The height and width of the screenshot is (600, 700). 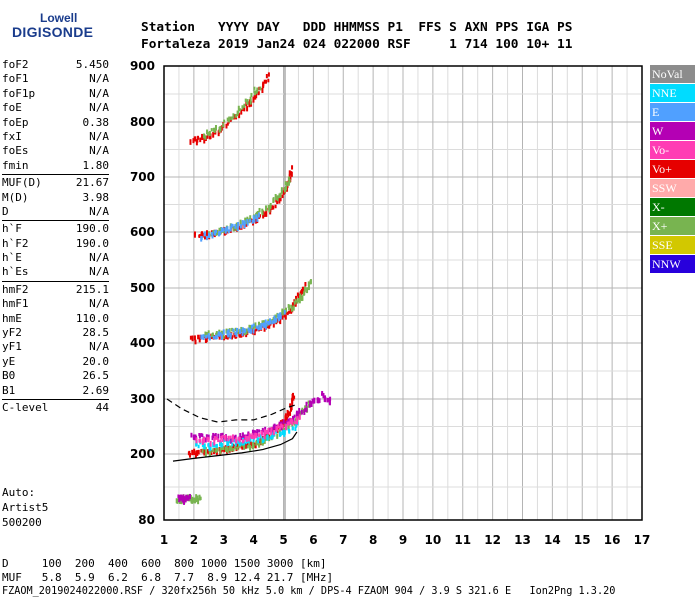 What do you see at coordinates (142, 343) in the screenshot?
I see `y-tick-label: 400` at bounding box center [142, 343].